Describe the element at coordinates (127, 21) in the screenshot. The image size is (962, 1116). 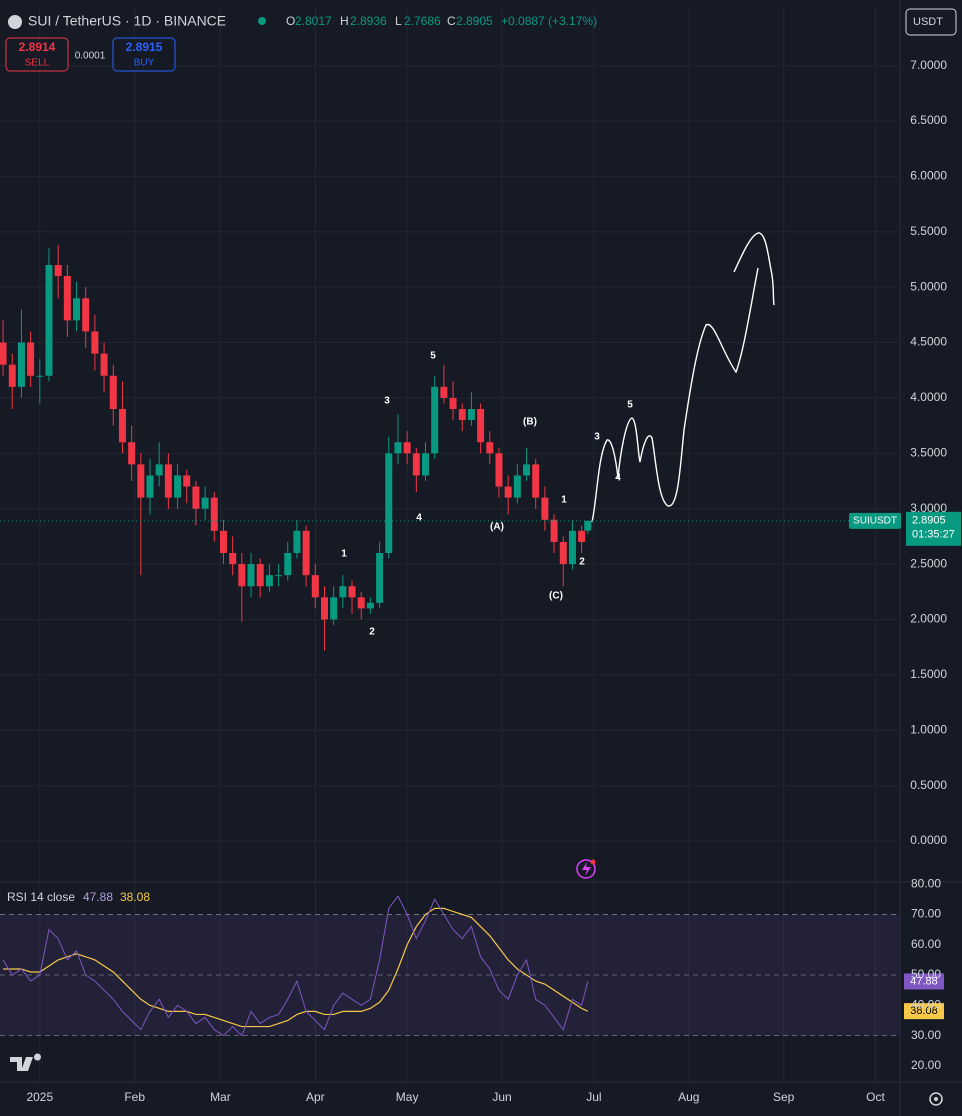
I see `symbol-title: SUI / TetherUS · 1D · BINANCE` at that location.